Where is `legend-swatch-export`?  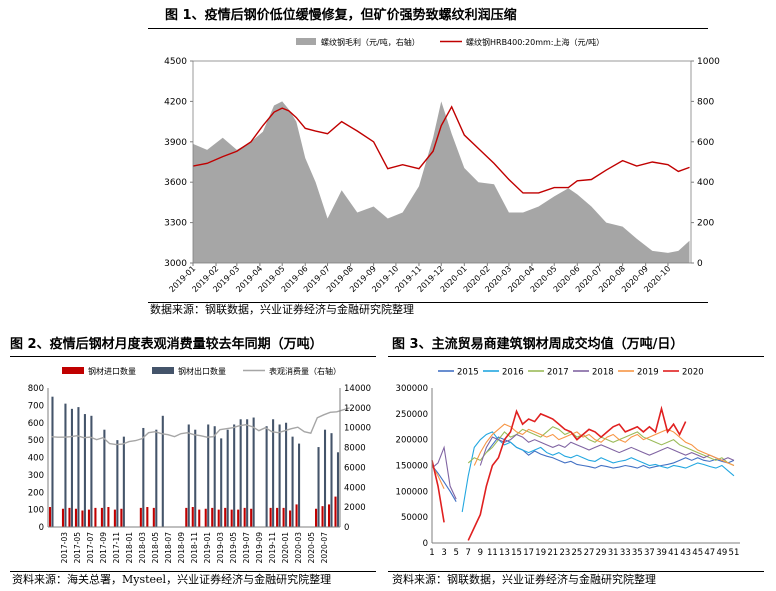 legend-swatch-export is located at coordinates (163, 370).